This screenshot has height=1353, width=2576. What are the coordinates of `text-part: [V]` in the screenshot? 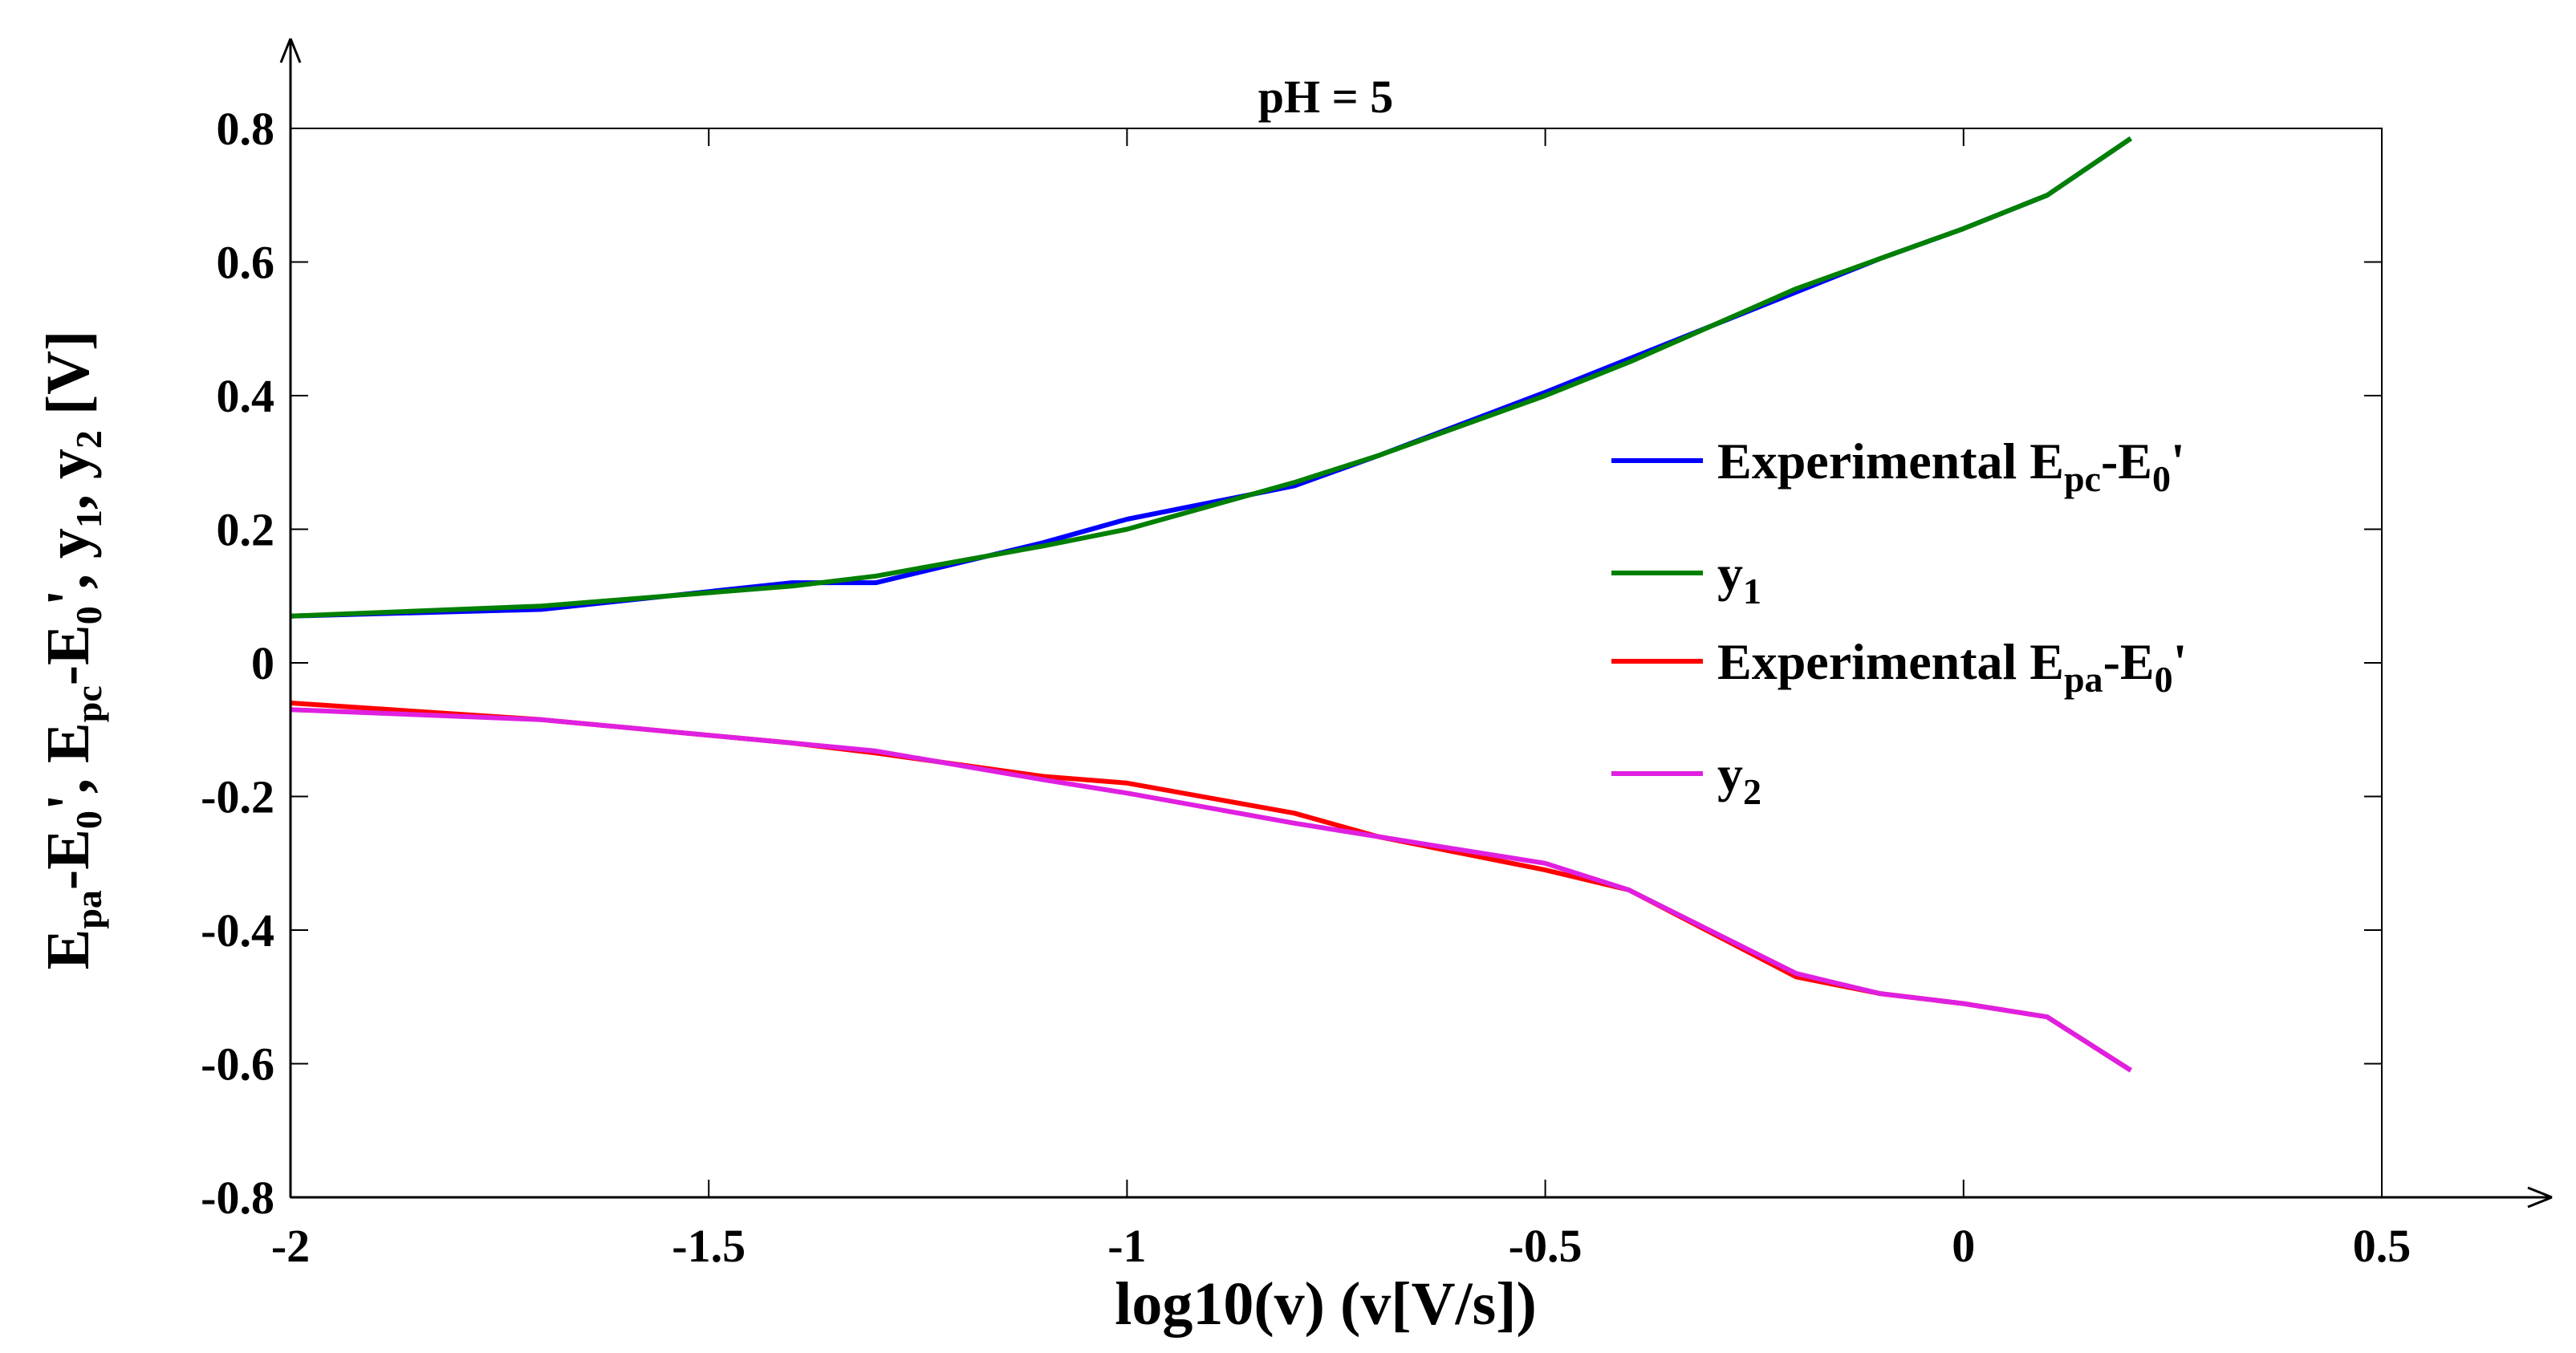 It's located at (68, 381).